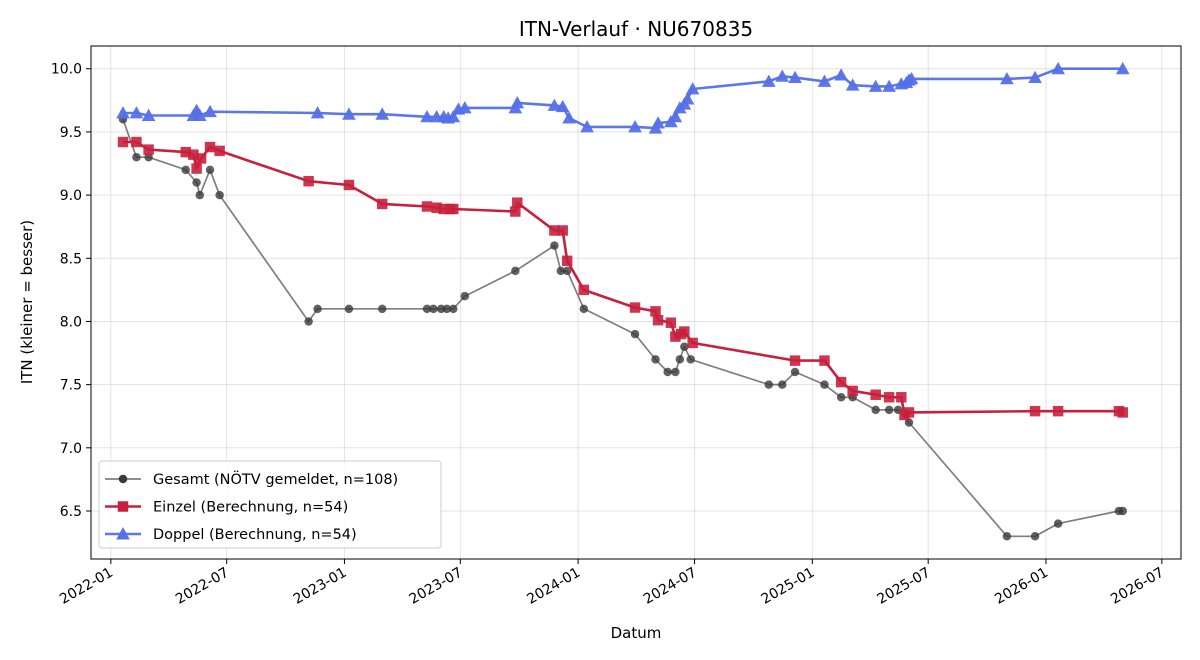 This screenshot has width=1200, height=660. Describe the element at coordinates (71, 259) in the screenshot. I see `y-tick-label: 8.5` at that location.